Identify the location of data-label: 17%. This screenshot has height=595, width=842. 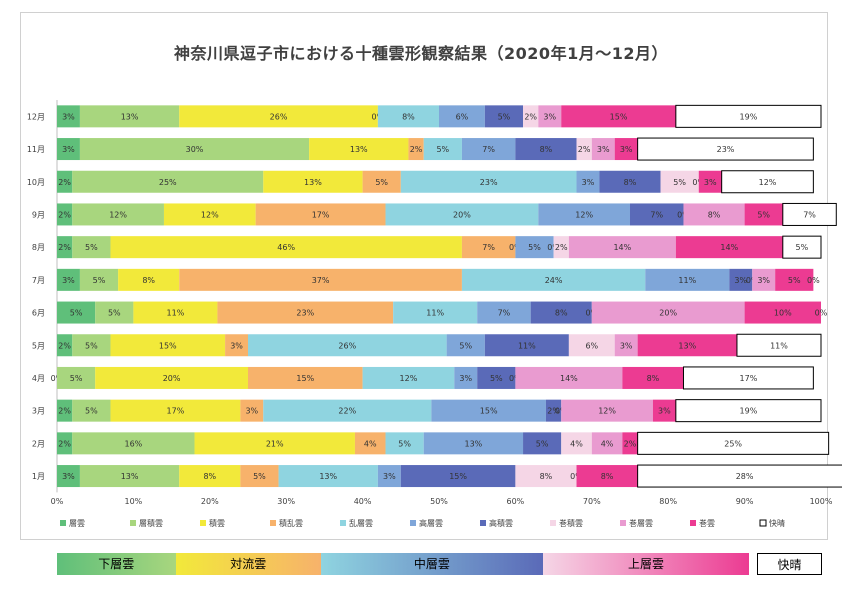
(749, 378).